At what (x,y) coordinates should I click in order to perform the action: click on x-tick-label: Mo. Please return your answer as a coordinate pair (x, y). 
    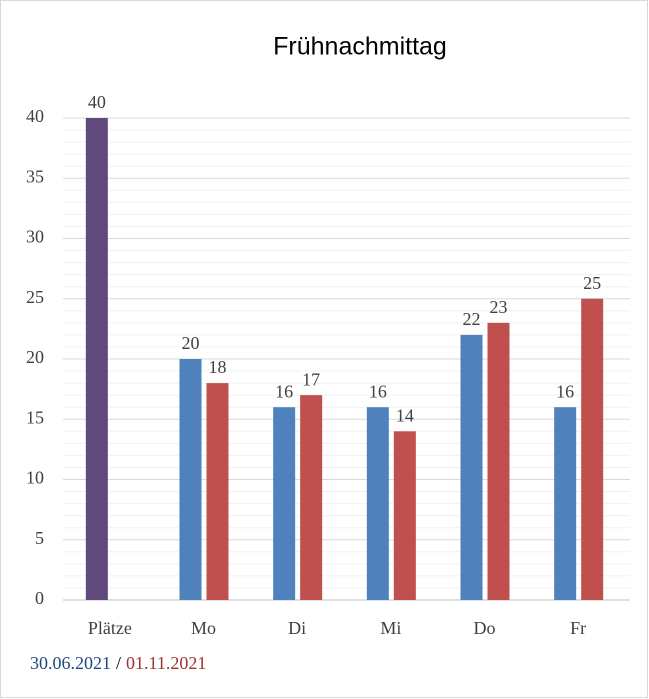
    Looking at the image, I should click on (203, 628).